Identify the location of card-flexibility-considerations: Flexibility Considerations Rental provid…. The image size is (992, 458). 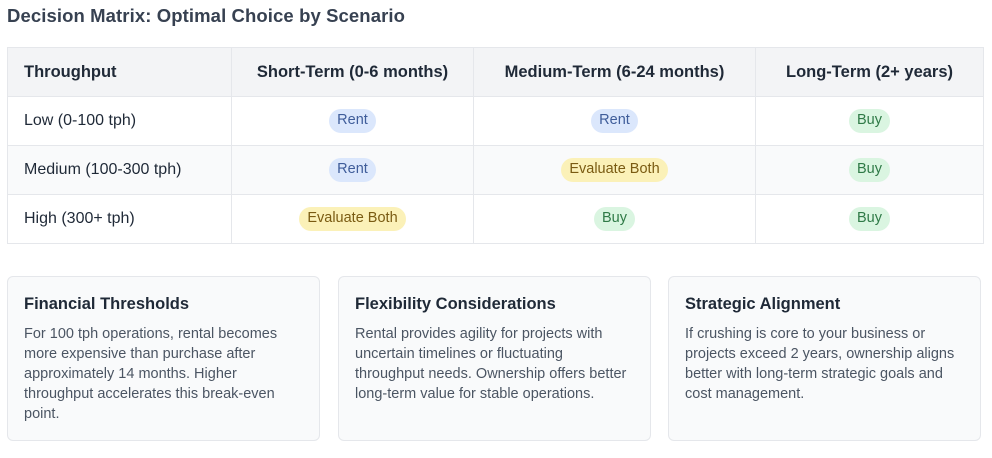
(494, 358).